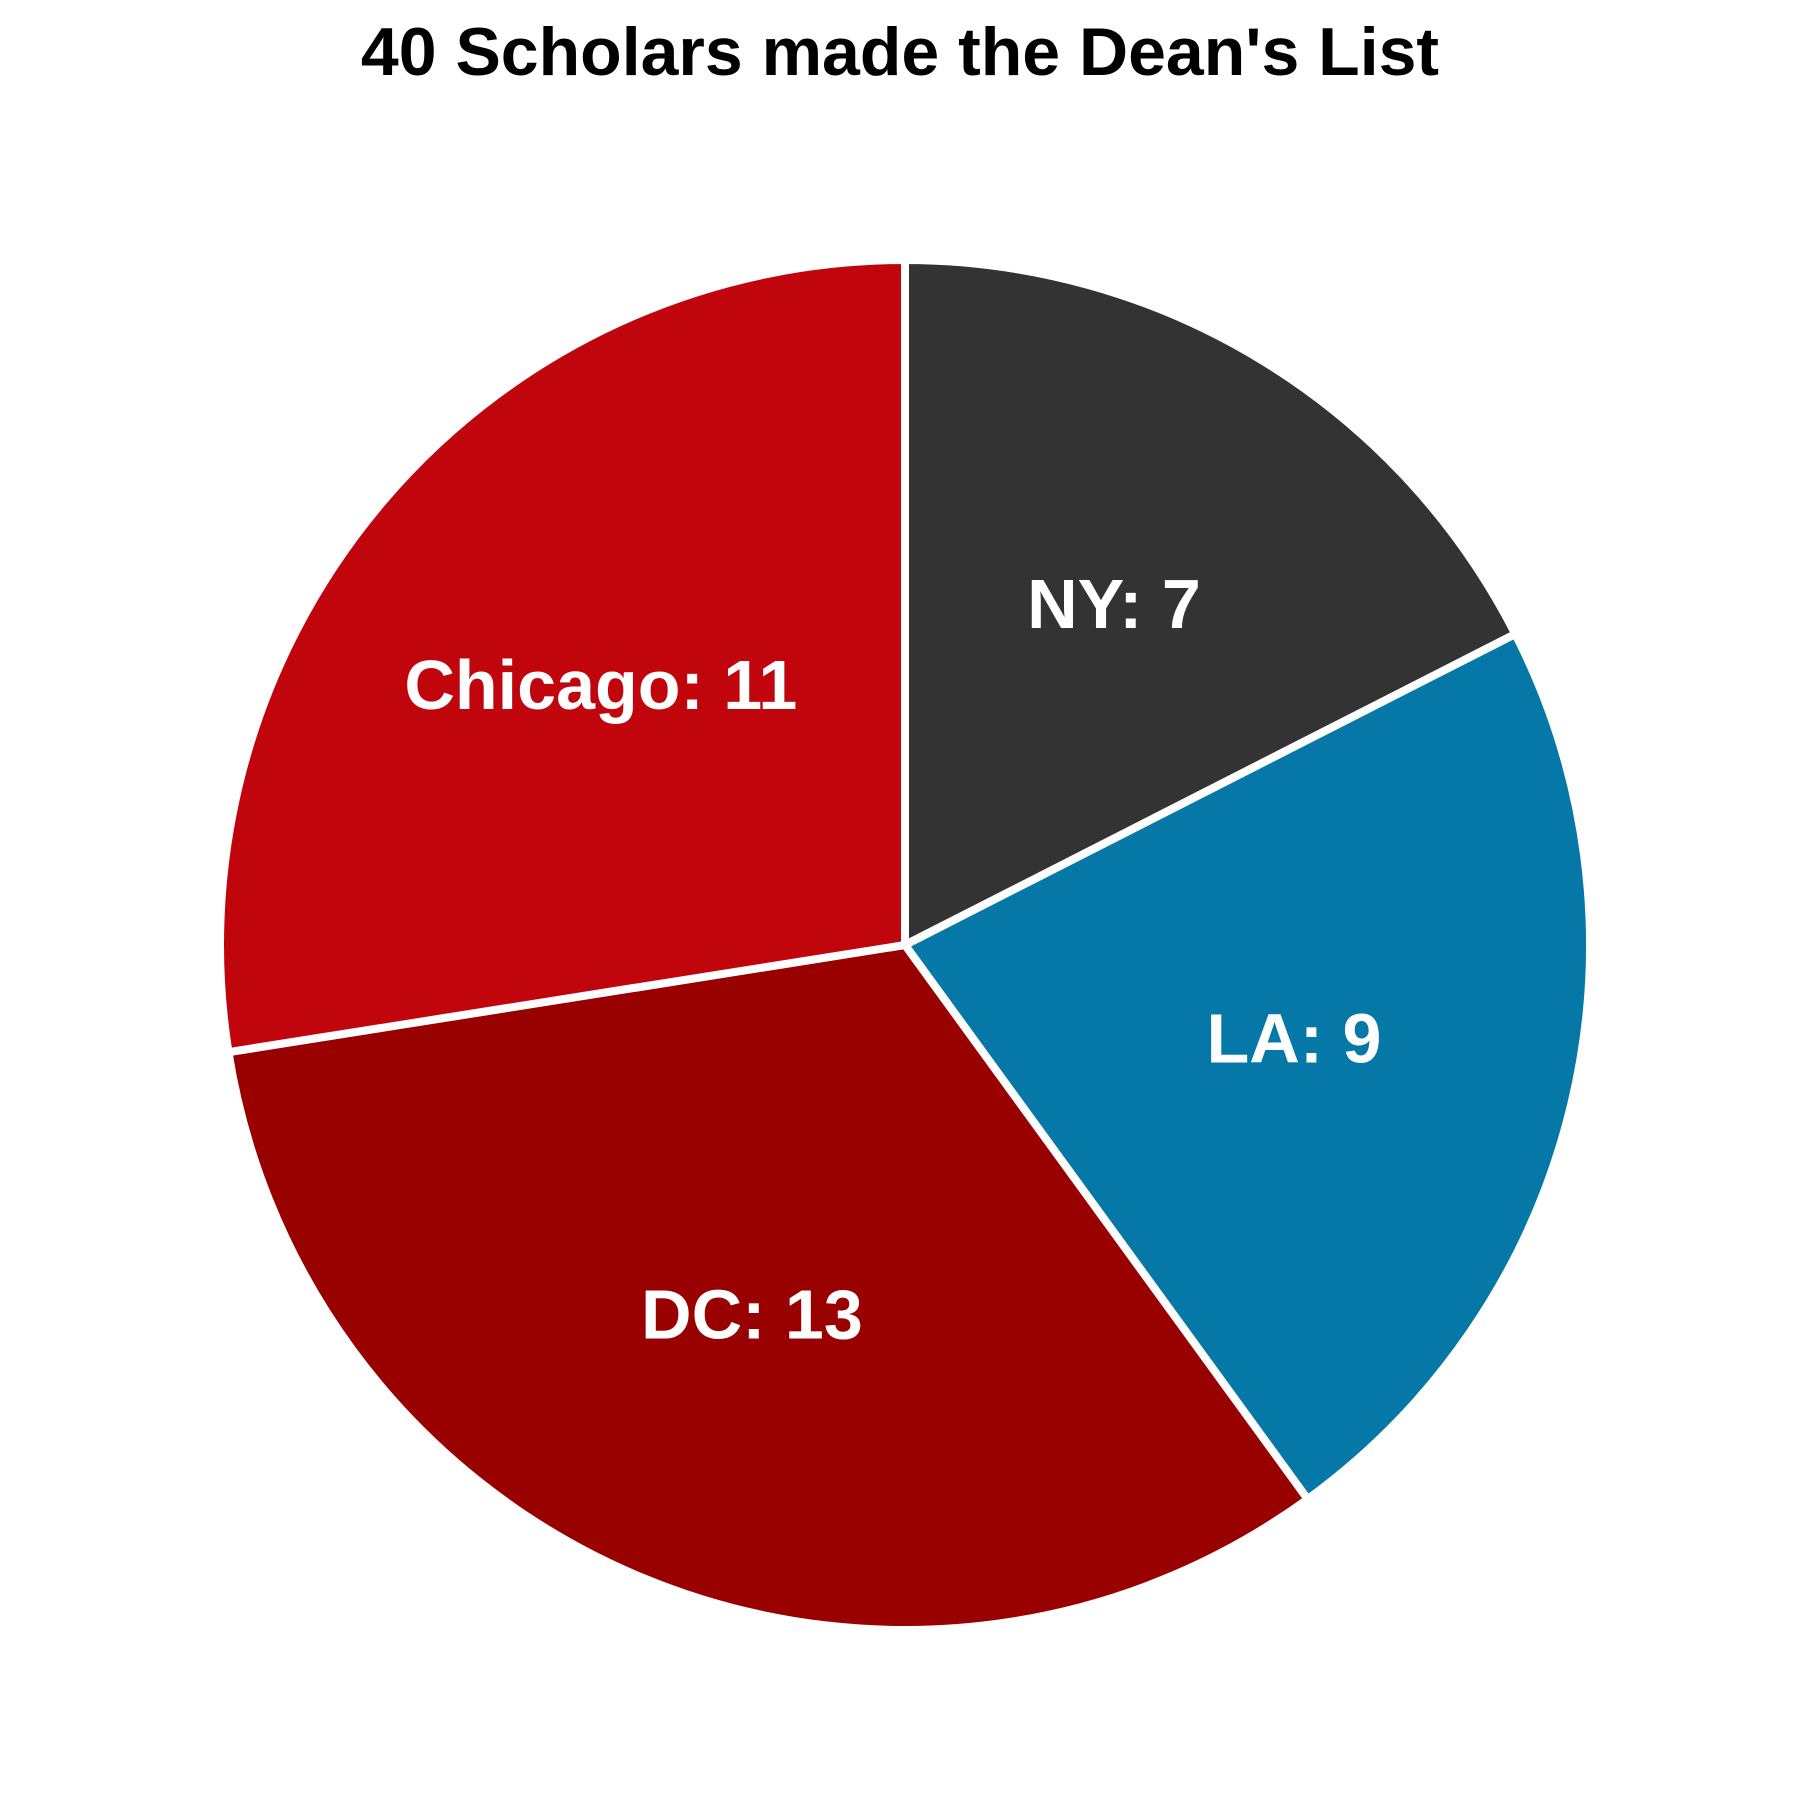 The width and height of the screenshot is (1800, 1800). I want to click on slice-label-chicago: Chicago: 11, so click(600, 685).